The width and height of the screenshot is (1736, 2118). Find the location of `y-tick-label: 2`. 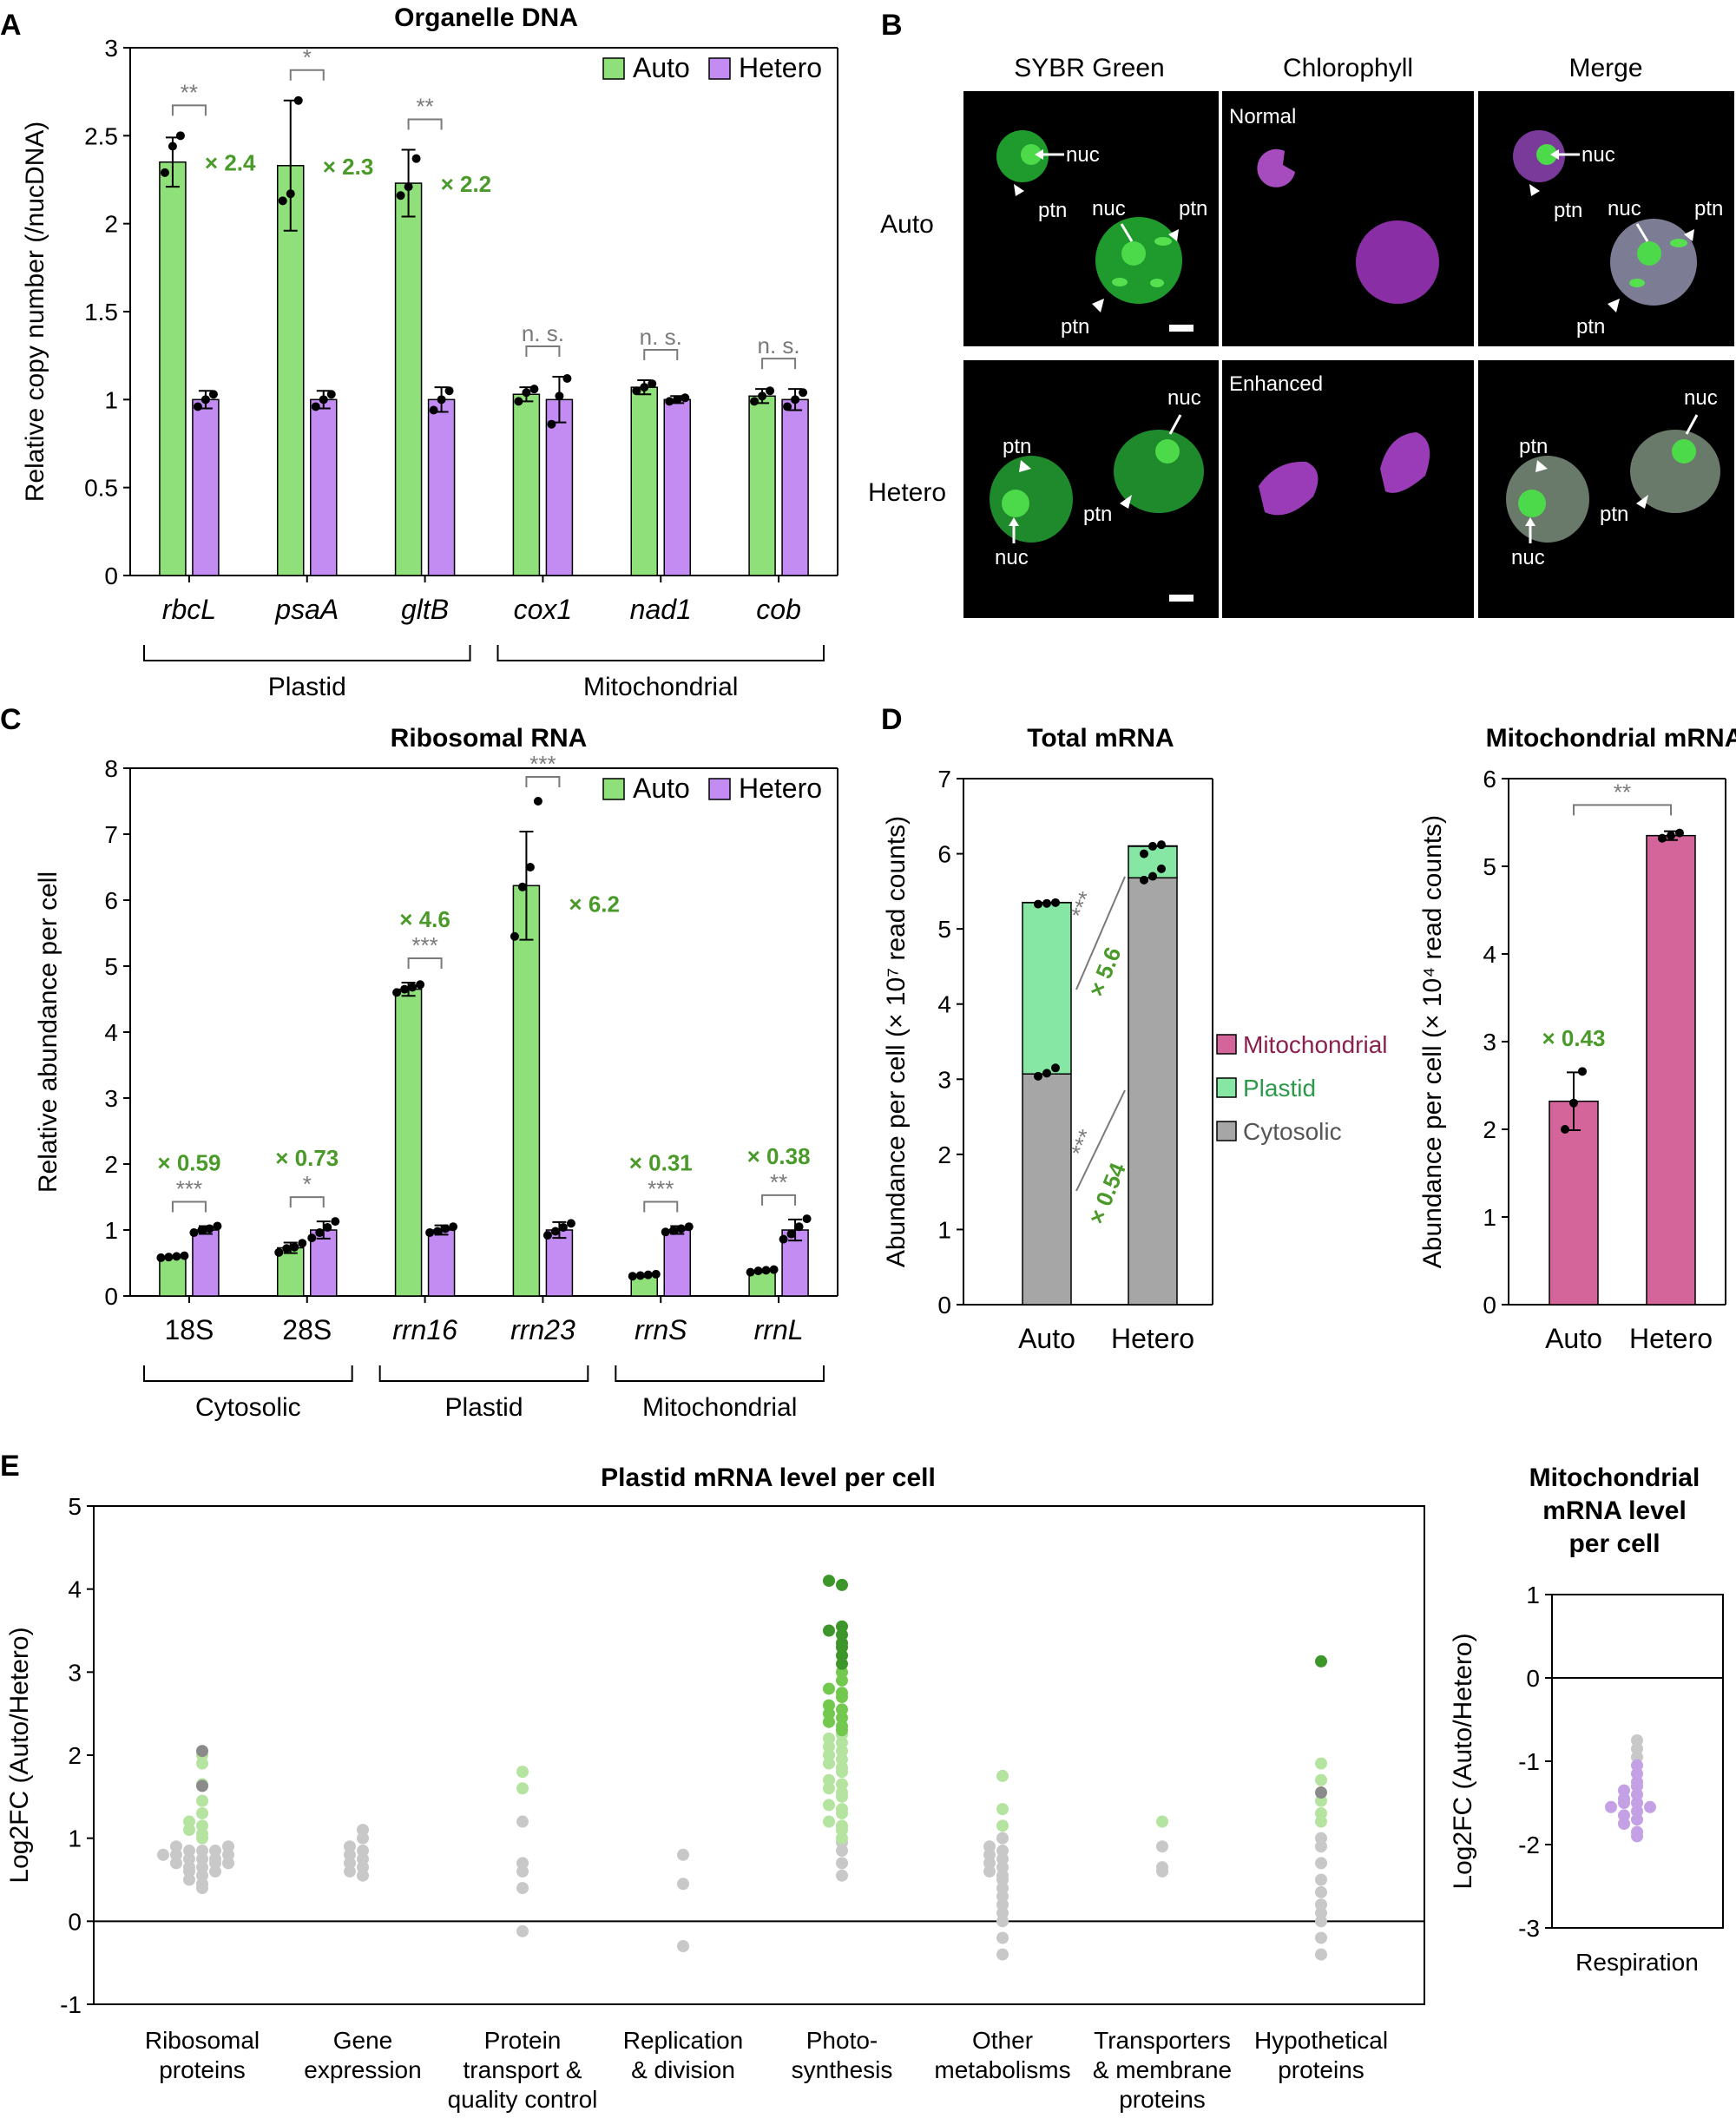

y-tick-label: 2 is located at coordinates (111, 224).